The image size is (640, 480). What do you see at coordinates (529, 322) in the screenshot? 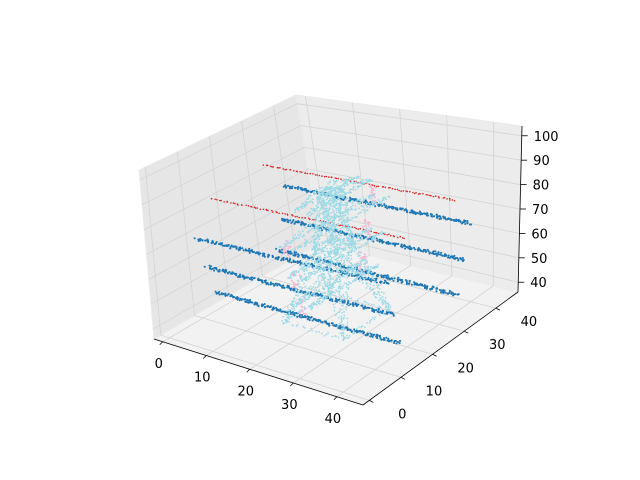
I see `y-tick-label: 40` at bounding box center [529, 322].